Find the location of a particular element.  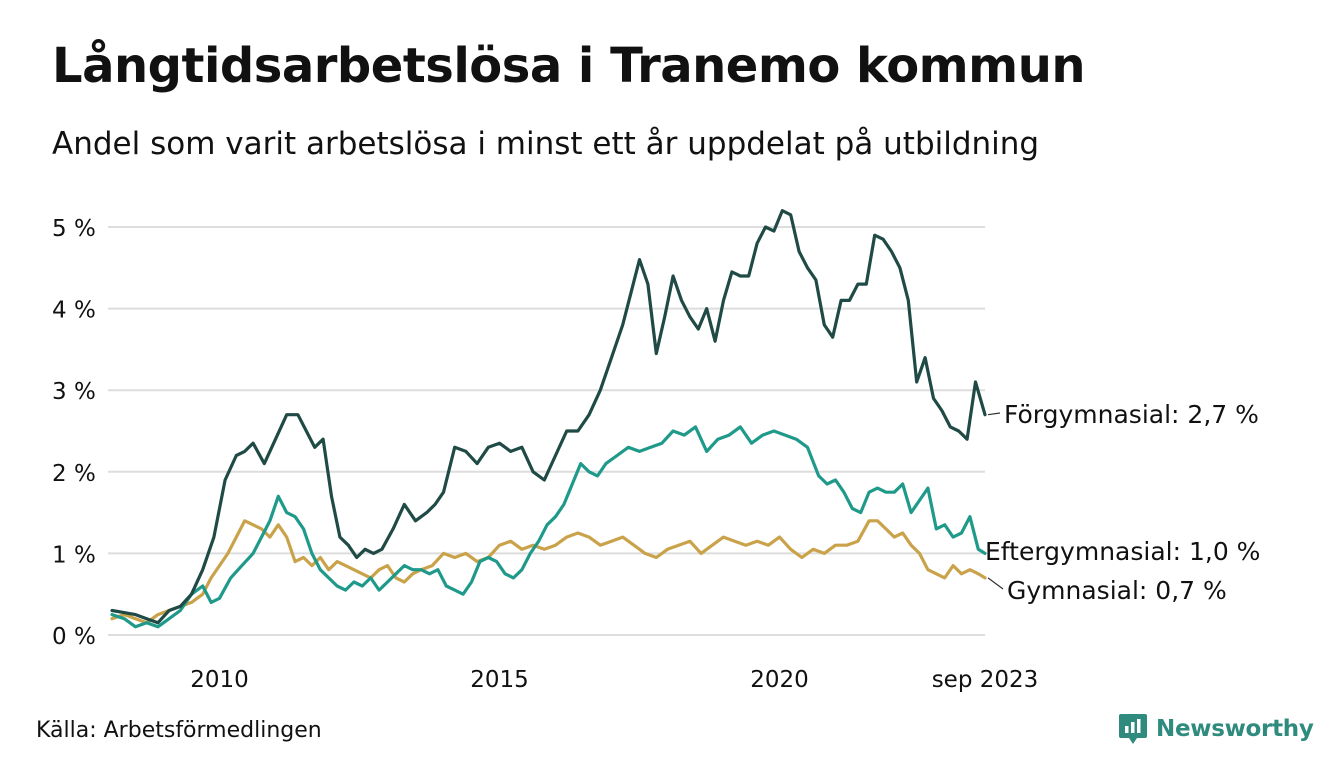

series-line-gymnasial is located at coordinates (548, 572).